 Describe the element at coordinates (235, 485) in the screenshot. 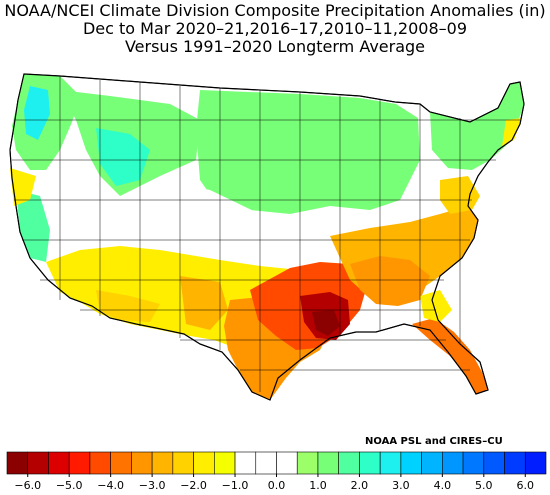

I see `legend-tick-label: −1.0` at that location.